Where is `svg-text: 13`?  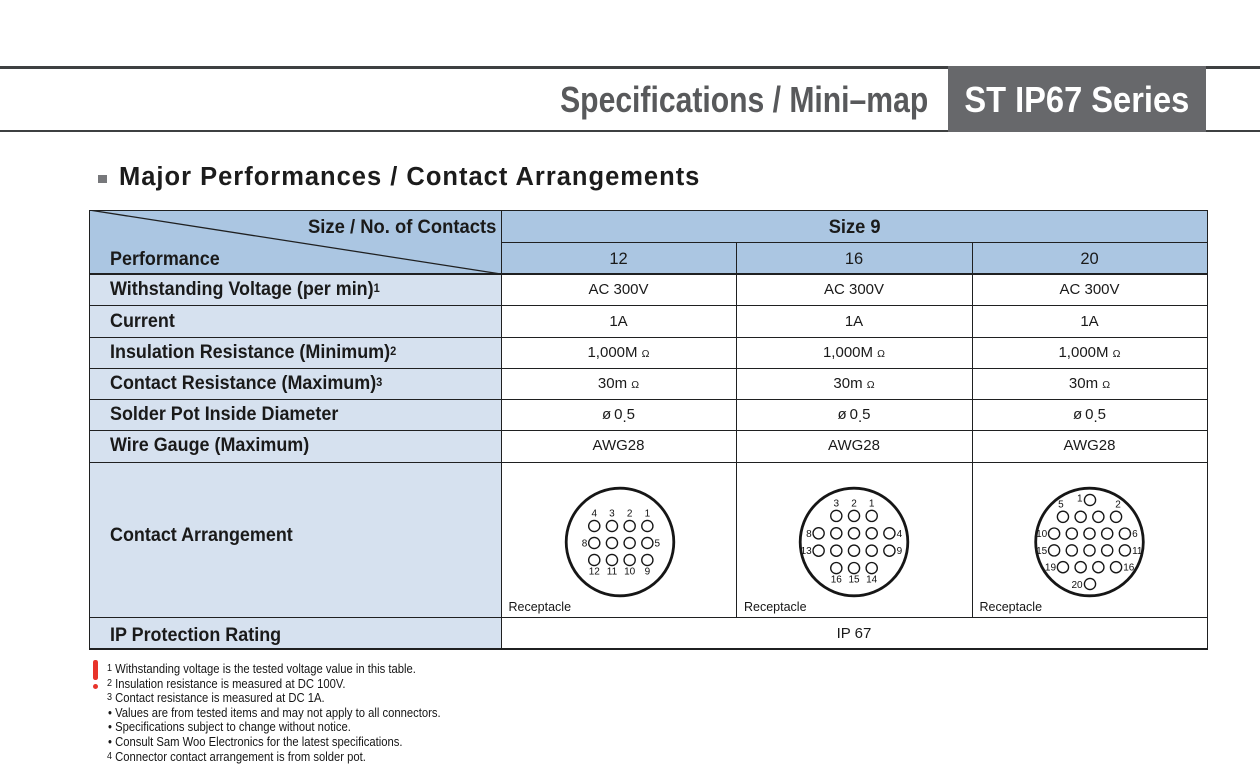 svg-text: 13 is located at coordinates (807, 551).